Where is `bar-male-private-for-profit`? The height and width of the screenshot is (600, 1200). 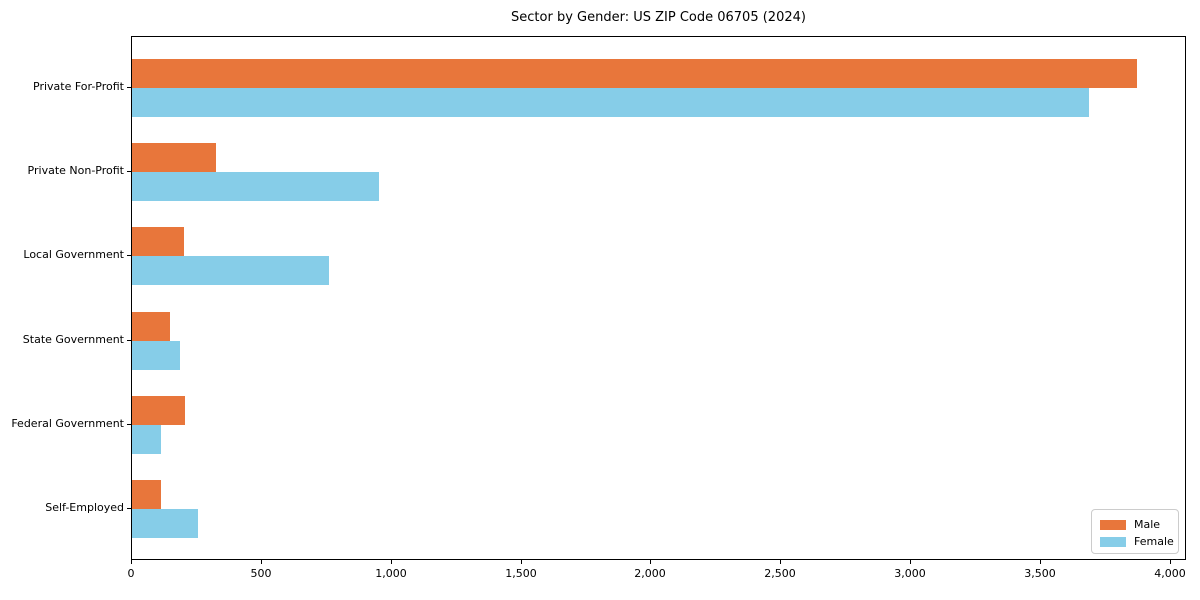 bar-male-private-for-profit is located at coordinates (634, 73).